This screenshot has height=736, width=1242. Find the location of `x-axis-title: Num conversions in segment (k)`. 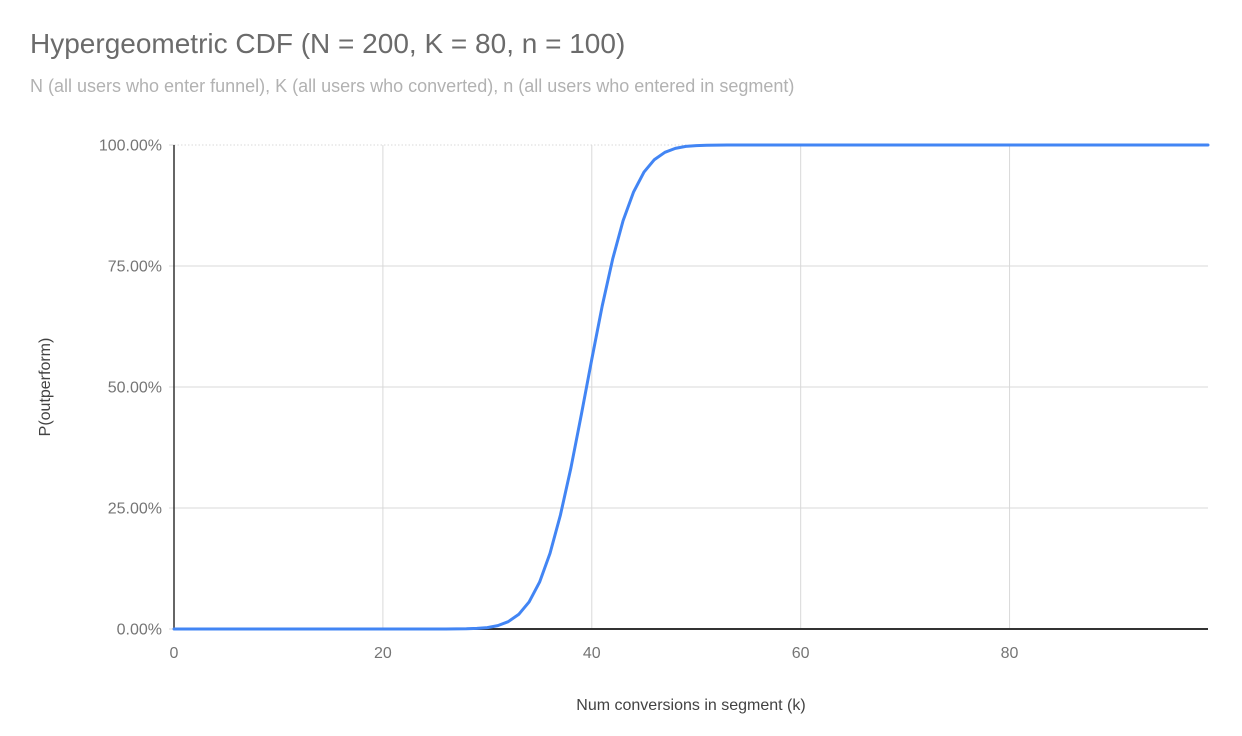

x-axis-title: Num conversions in segment (k) is located at coordinates (691, 705).